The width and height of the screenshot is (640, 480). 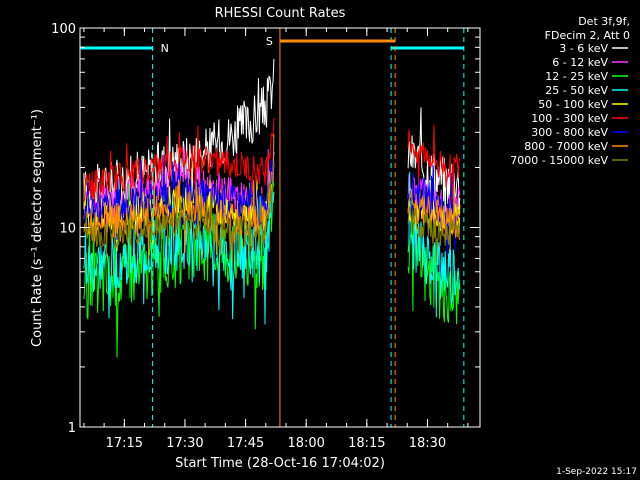 I want to click on legend-label: 3 - 6 keV, so click(x=583, y=48).